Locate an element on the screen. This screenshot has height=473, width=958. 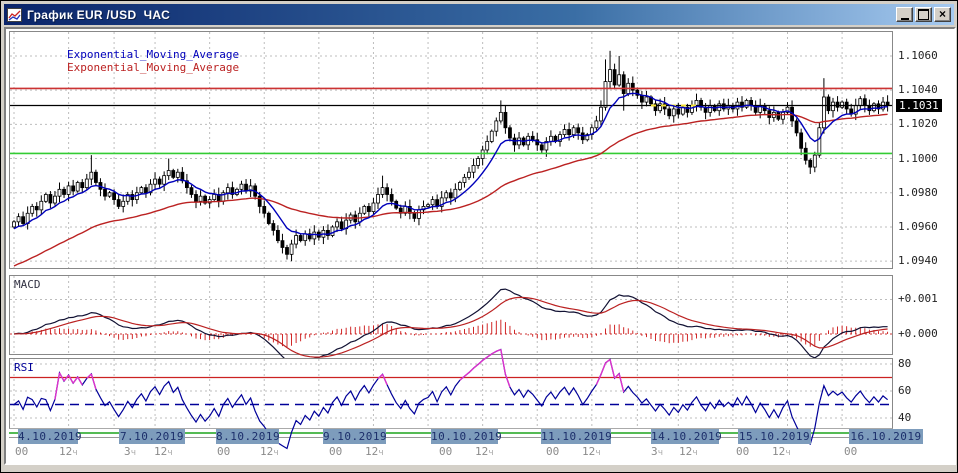
title-bar: График EUR /USD ЧАС × is located at coordinates (479, 14).